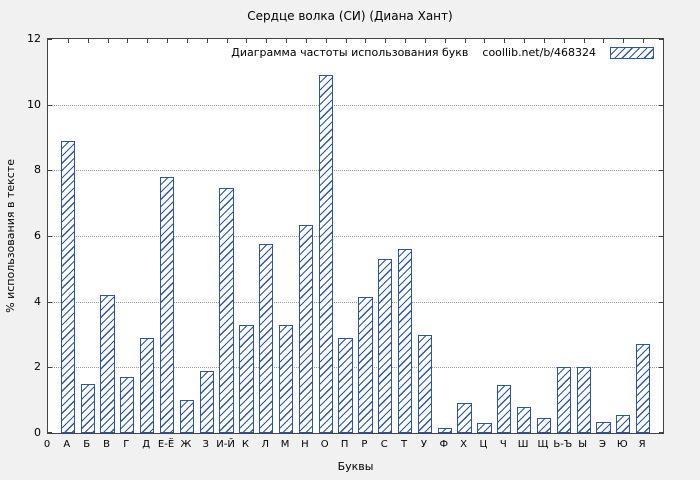  Describe the element at coordinates (306, 328) in the screenshot. I see `bar-Н` at that location.